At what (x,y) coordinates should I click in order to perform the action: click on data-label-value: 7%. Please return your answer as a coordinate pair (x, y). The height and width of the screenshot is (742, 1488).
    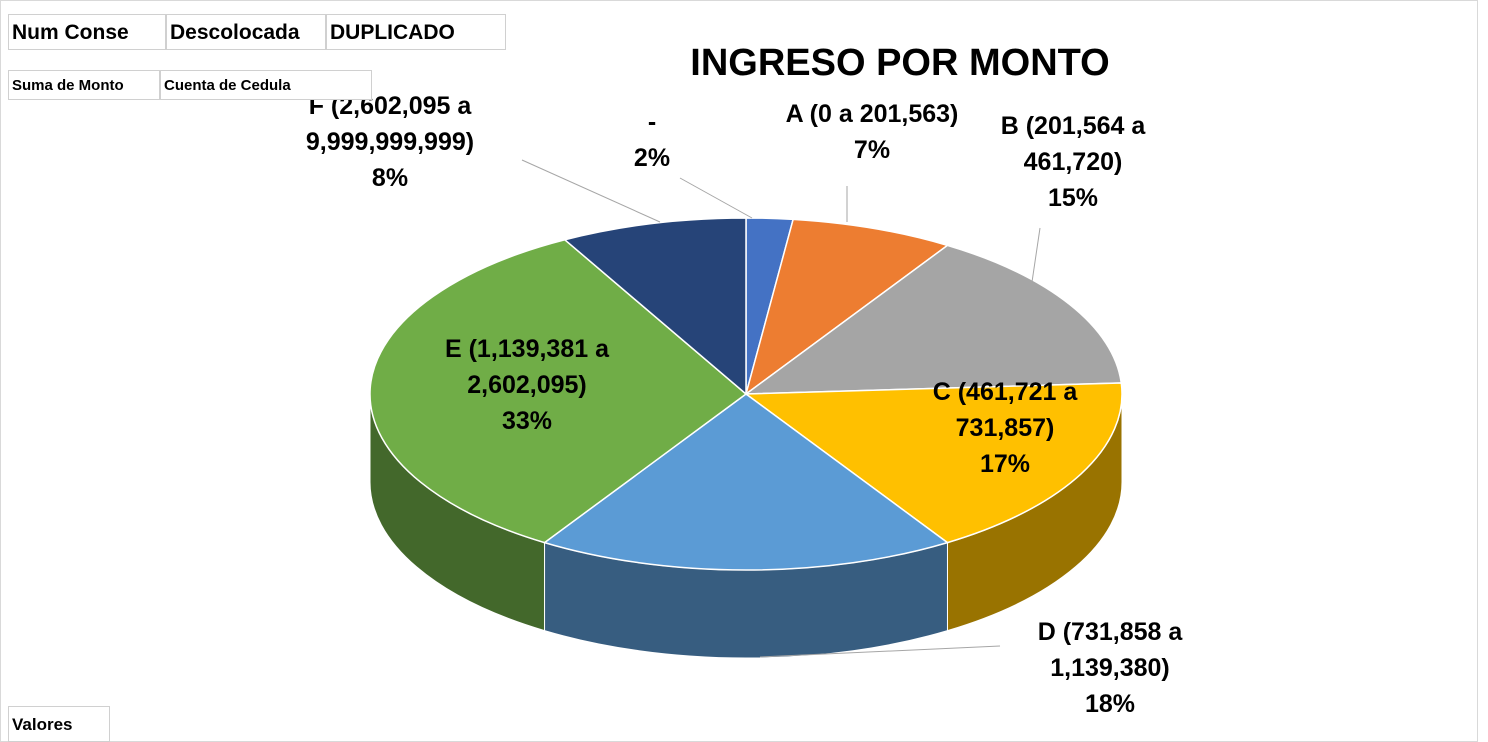
    Looking at the image, I should click on (872, 150).